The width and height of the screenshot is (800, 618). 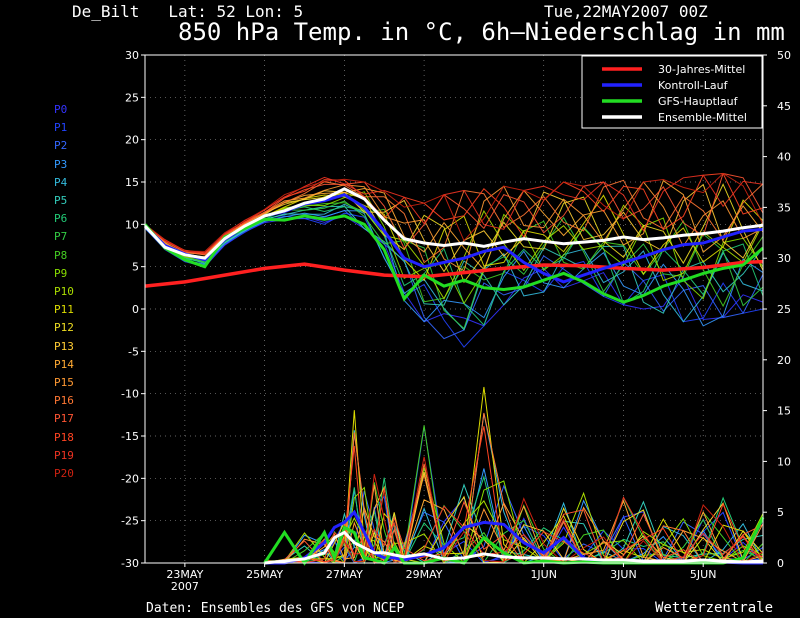 I want to click on x-tick-label: 3JUN, so click(x=623, y=574).